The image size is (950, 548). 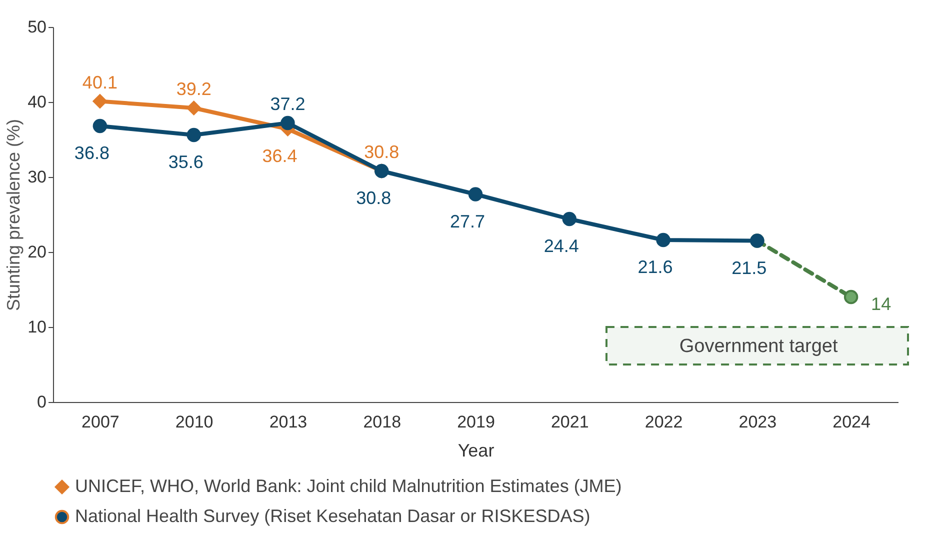 What do you see at coordinates (288, 422) in the screenshot?
I see `x-tick-label: 2013` at bounding box center [288, 422].